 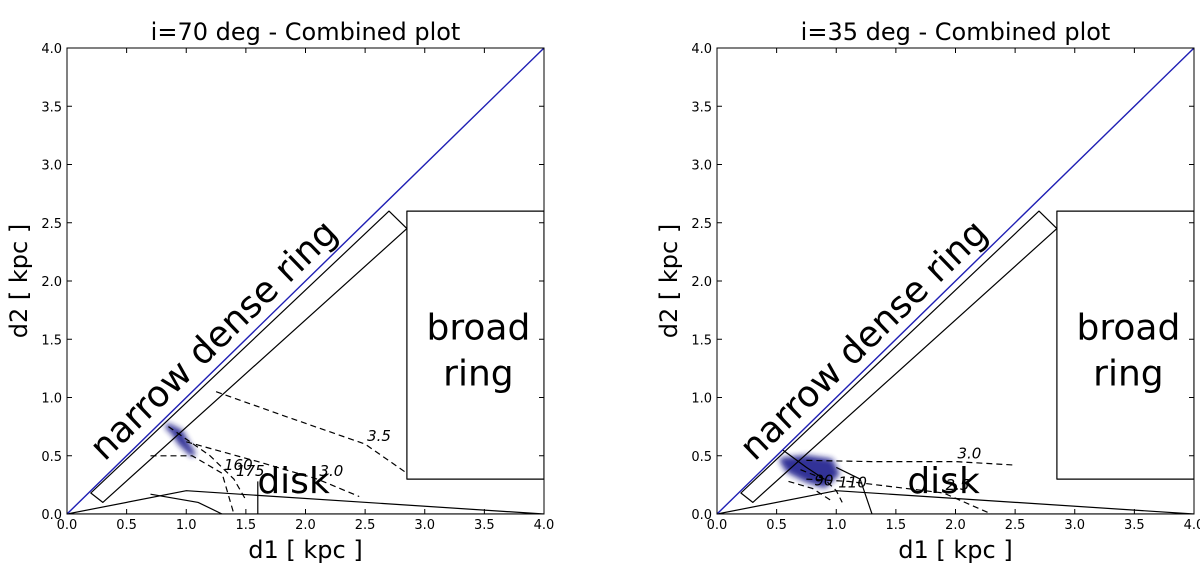 What do you see at coordinates (331, 471) in the screenshot?
I see `contour-label-0-1: 3.0` at bounding box center [331, 471].